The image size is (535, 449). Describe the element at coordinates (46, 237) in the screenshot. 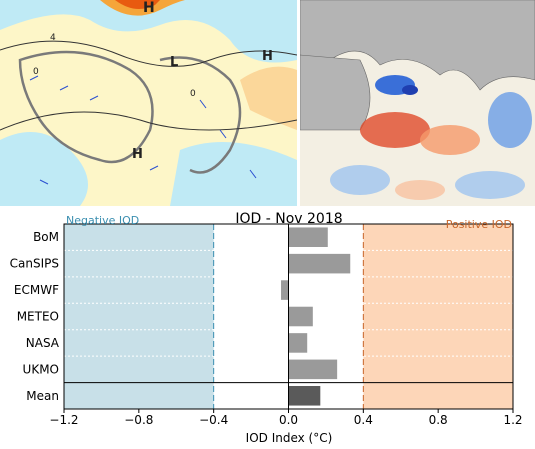

I see `category-label: BoM` at that location.